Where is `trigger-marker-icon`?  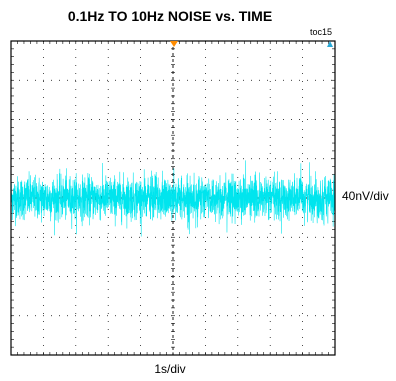
trigger-marker-icon is located at coordinates (174, 44).